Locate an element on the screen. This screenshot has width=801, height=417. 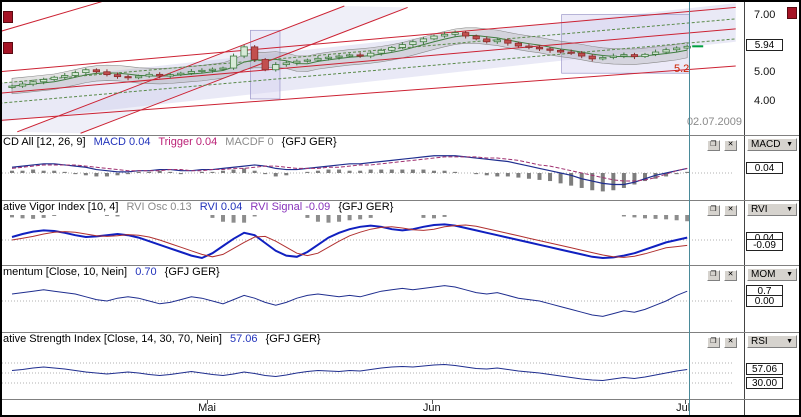
rvi-title: ative Vigor Index [10, 4] is located at coordinates (61, 207).